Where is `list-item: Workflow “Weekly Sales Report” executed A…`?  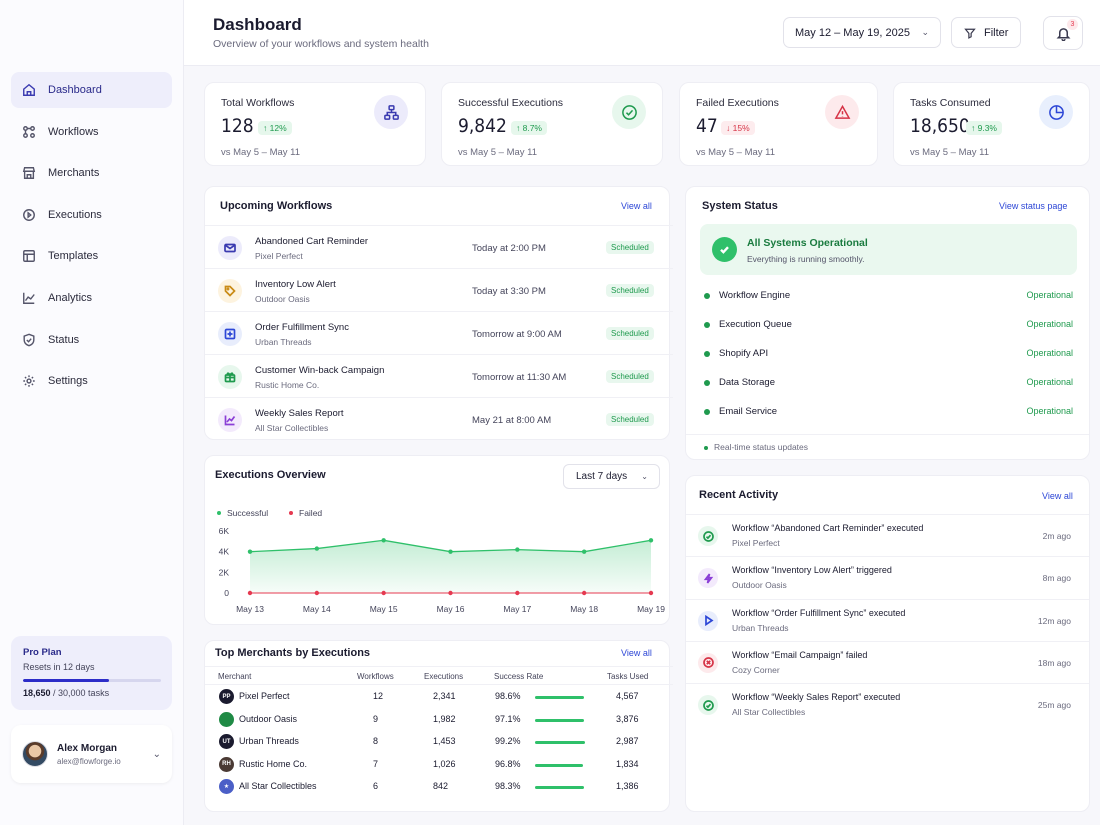
list-item: Workflow “Weekly Sales Report” executed A… is located at coordinates (887, 704).